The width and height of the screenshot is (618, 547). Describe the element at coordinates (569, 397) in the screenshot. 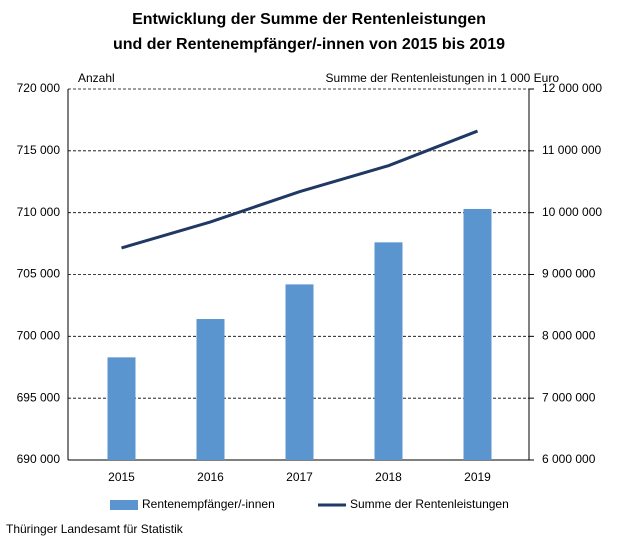

I see `y2-tick-label: 7 000 000` at that location.